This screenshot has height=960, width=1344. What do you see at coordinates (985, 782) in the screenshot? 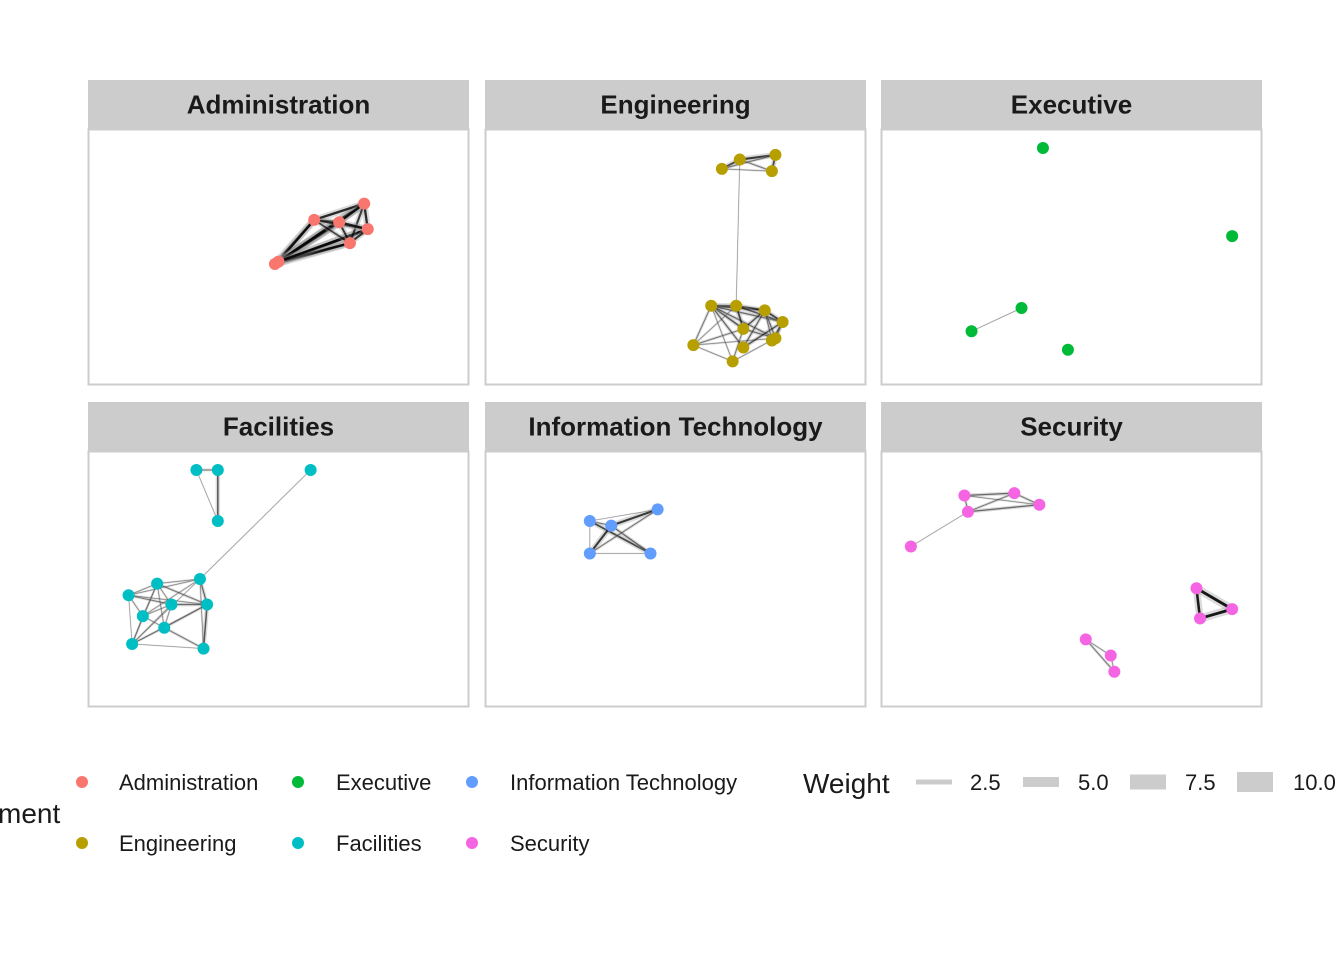
I see `weight-legend-label: 2.5` at bounding box center [985, 782].